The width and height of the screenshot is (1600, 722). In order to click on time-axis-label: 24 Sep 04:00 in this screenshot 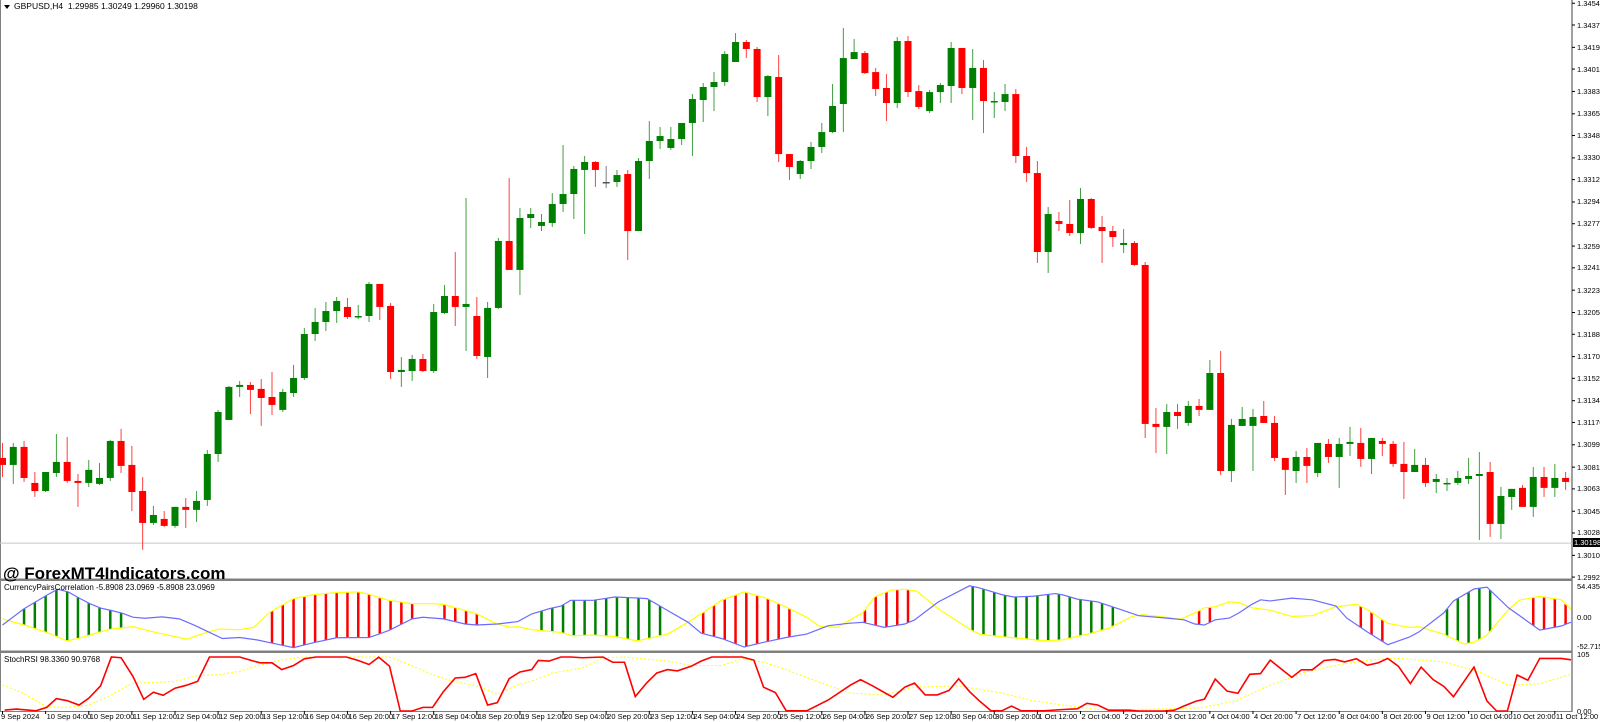, I will do `click(716, 716)`.